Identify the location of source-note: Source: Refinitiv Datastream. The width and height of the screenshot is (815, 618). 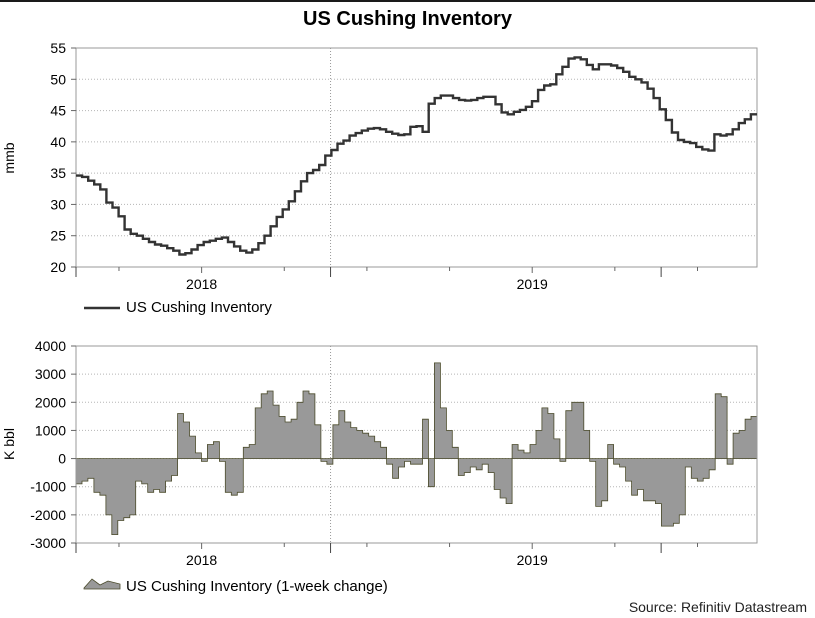
(717, 607).